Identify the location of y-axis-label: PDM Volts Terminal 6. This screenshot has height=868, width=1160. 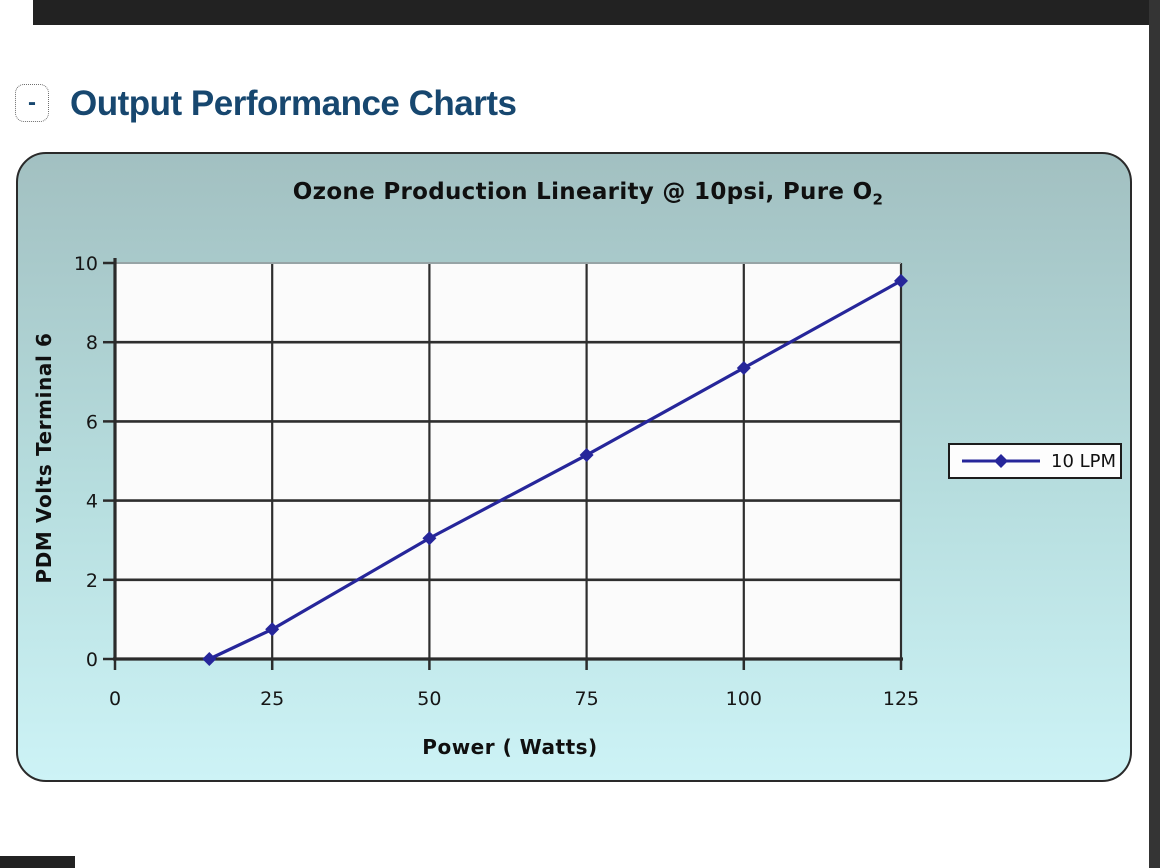
(44, 458).